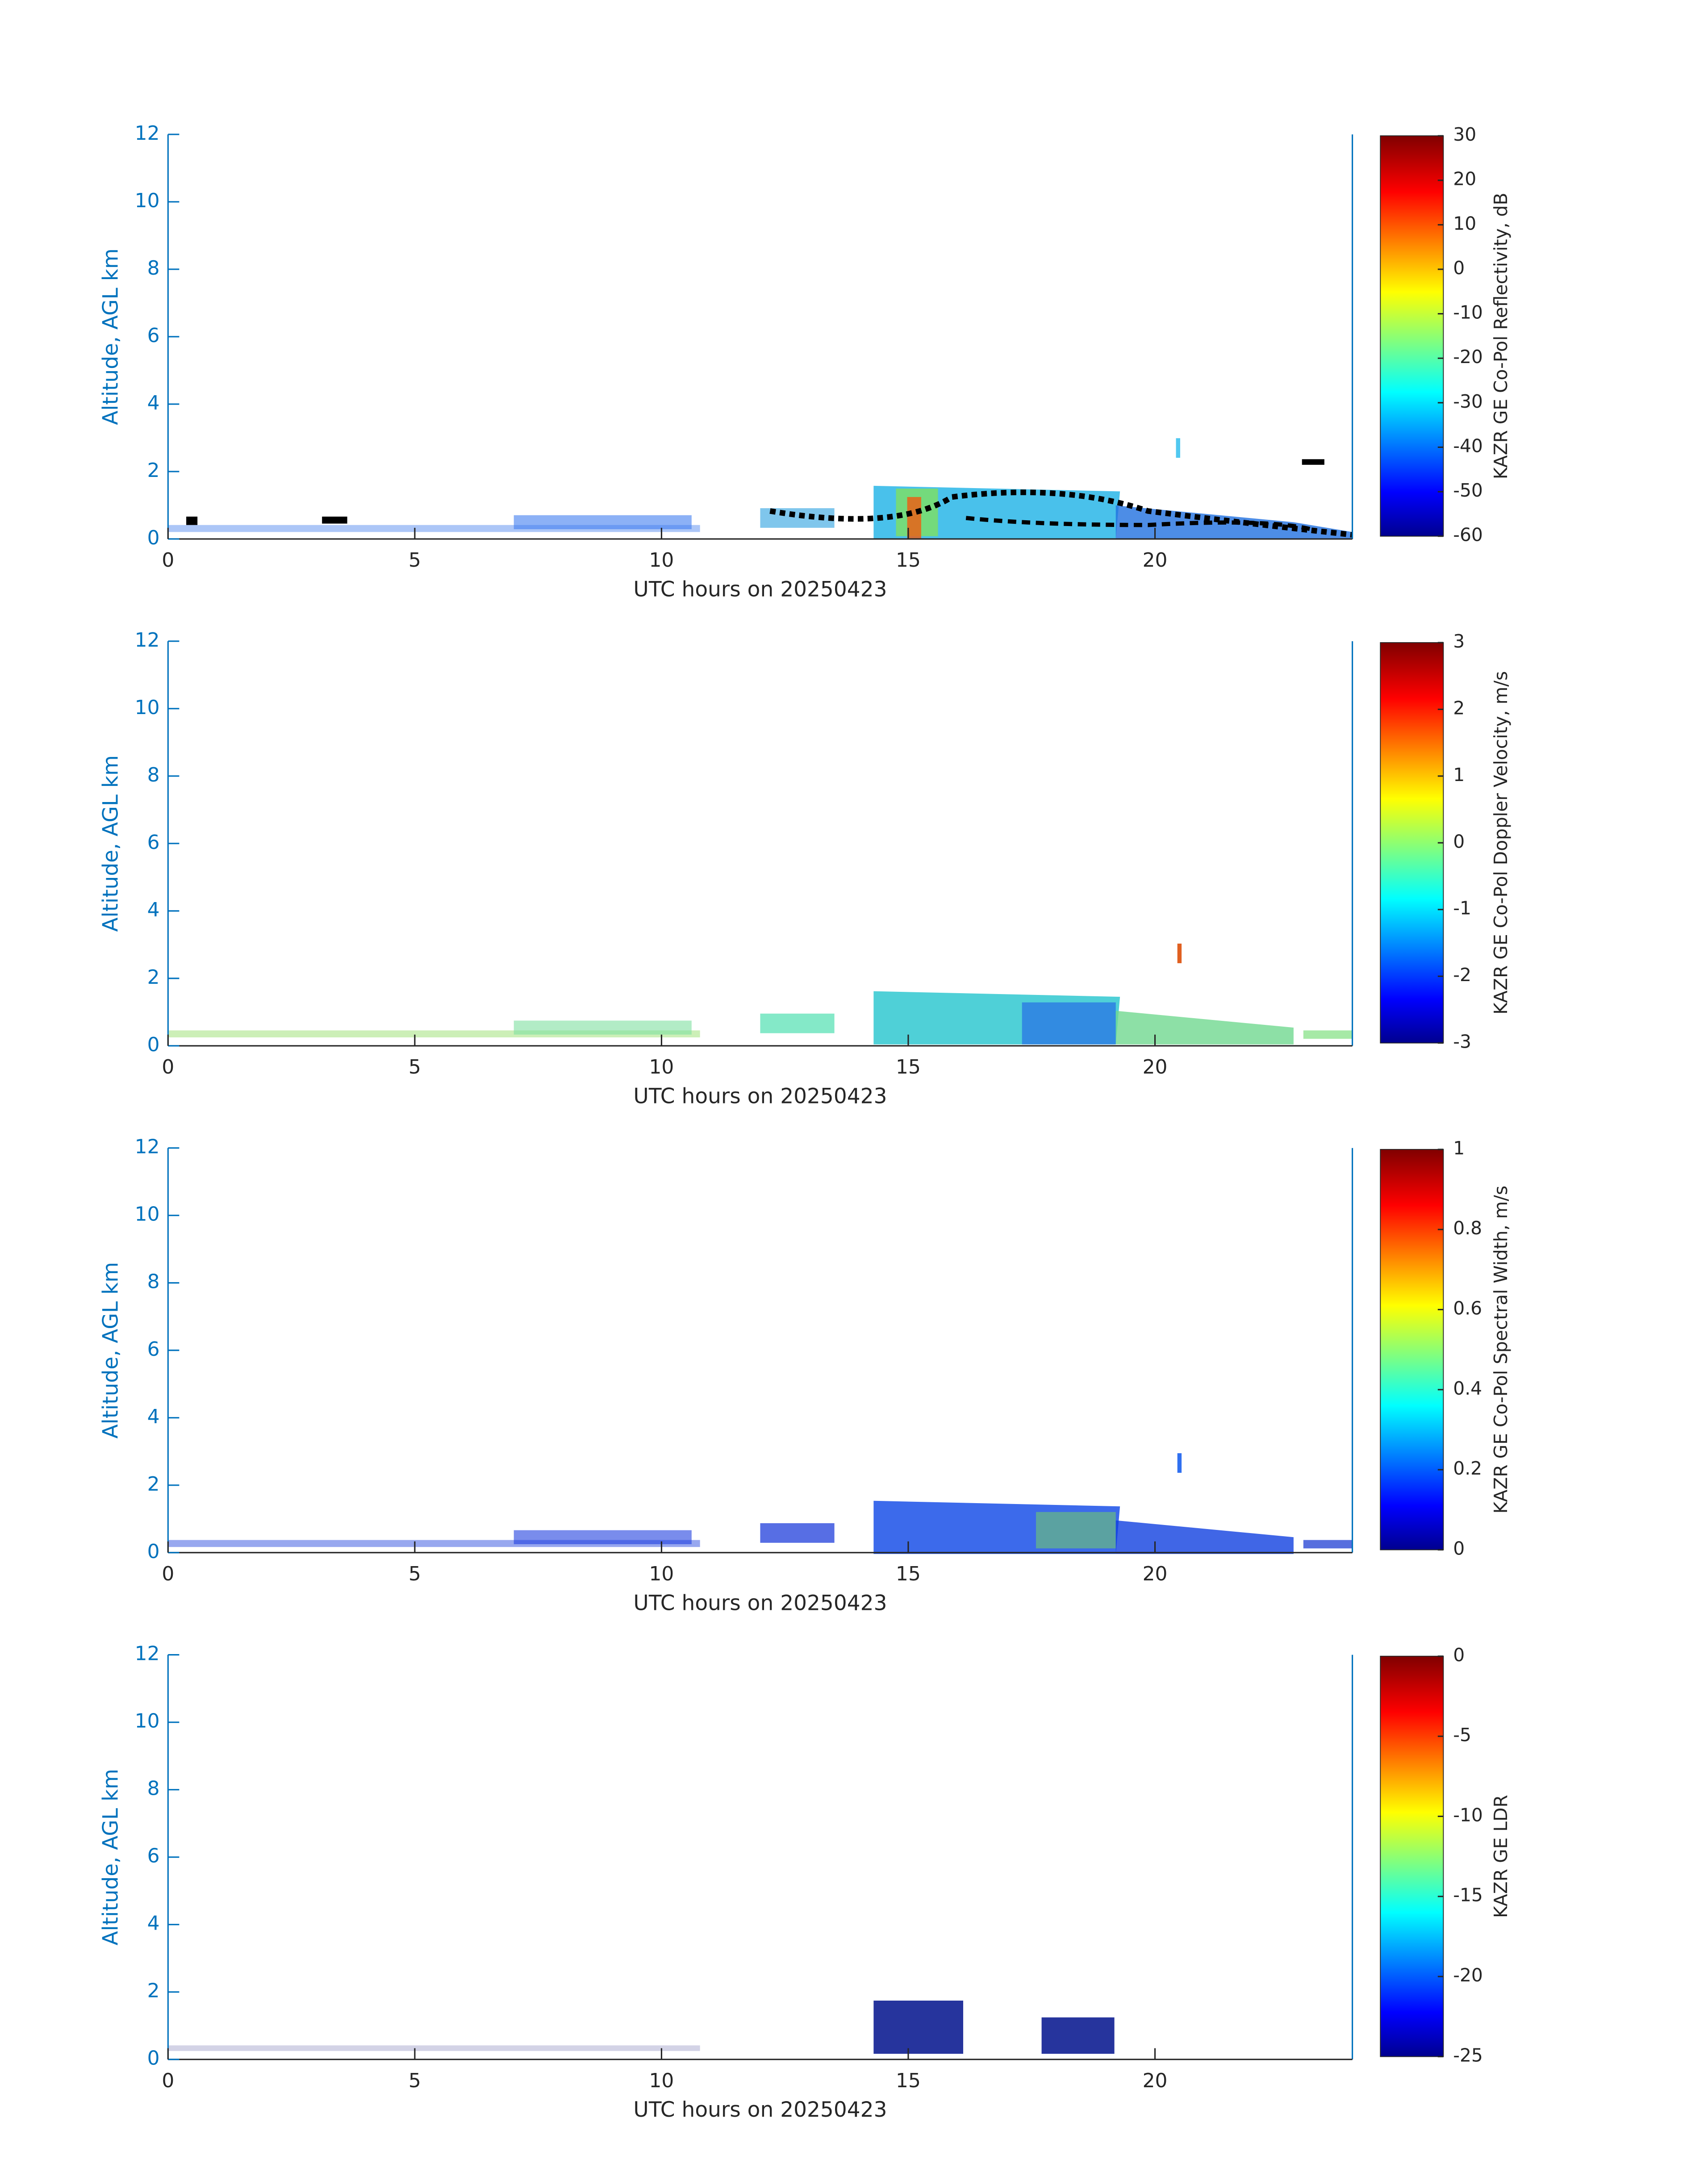 The width and height of the screenshot is (1708, 2177). Describe the element at coordinates (1462, 1042) in the screenshot. I see `colorbar-tick-label: -3` at that location.